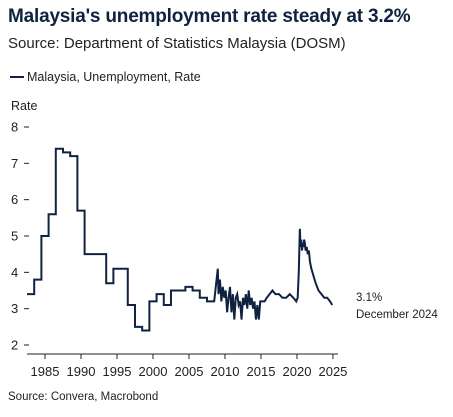 This screenshot has width=453, height=417. I want to click on legend: Malaysia, Unemployment, Rate, so click(105, 77).